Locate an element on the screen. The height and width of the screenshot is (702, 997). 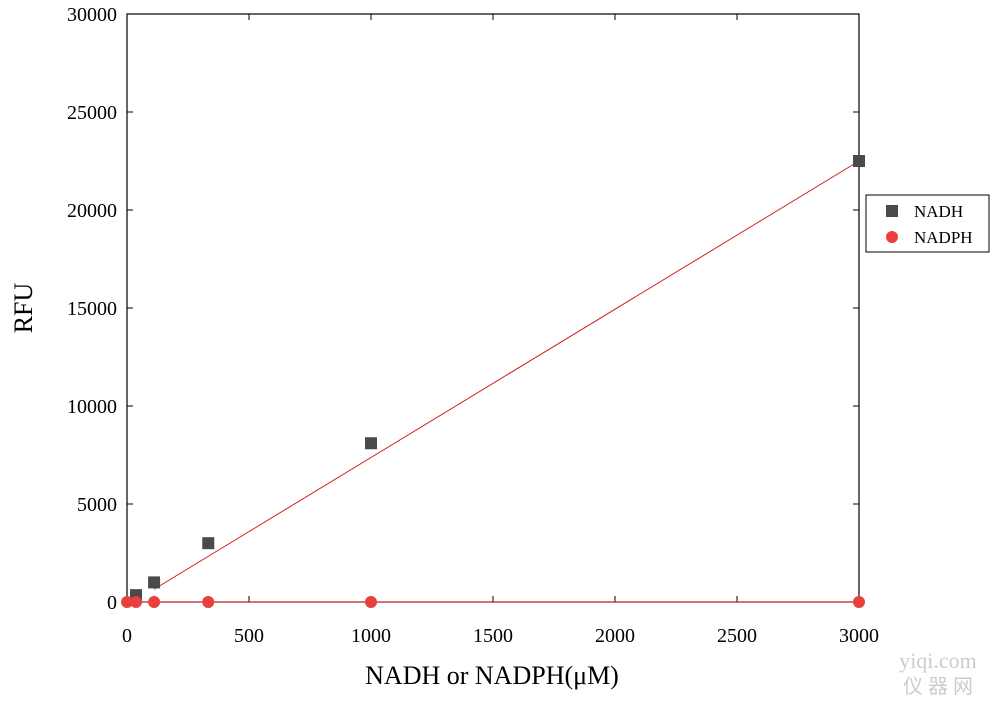
x-tick-label: 1000 is located at coordinates (371, 636).